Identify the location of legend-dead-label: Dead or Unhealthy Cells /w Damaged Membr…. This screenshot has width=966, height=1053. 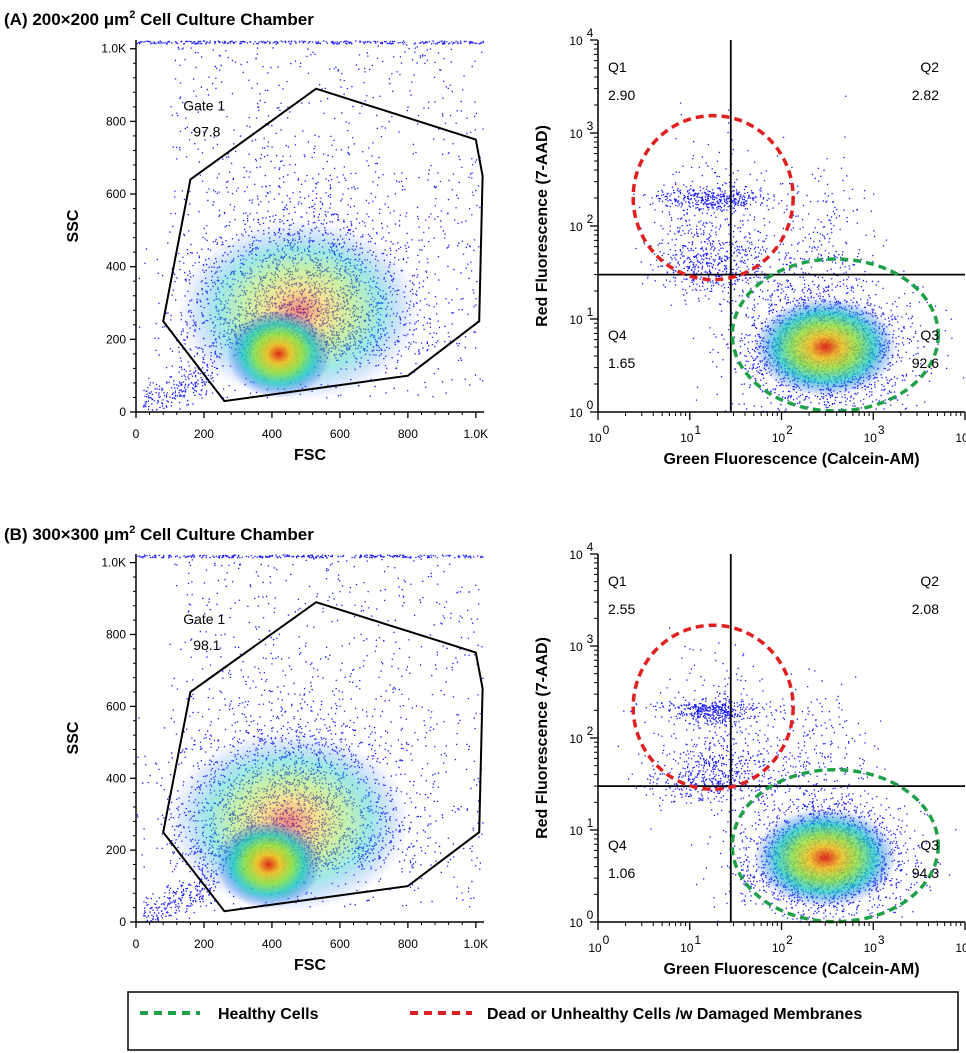
(674, 1014).